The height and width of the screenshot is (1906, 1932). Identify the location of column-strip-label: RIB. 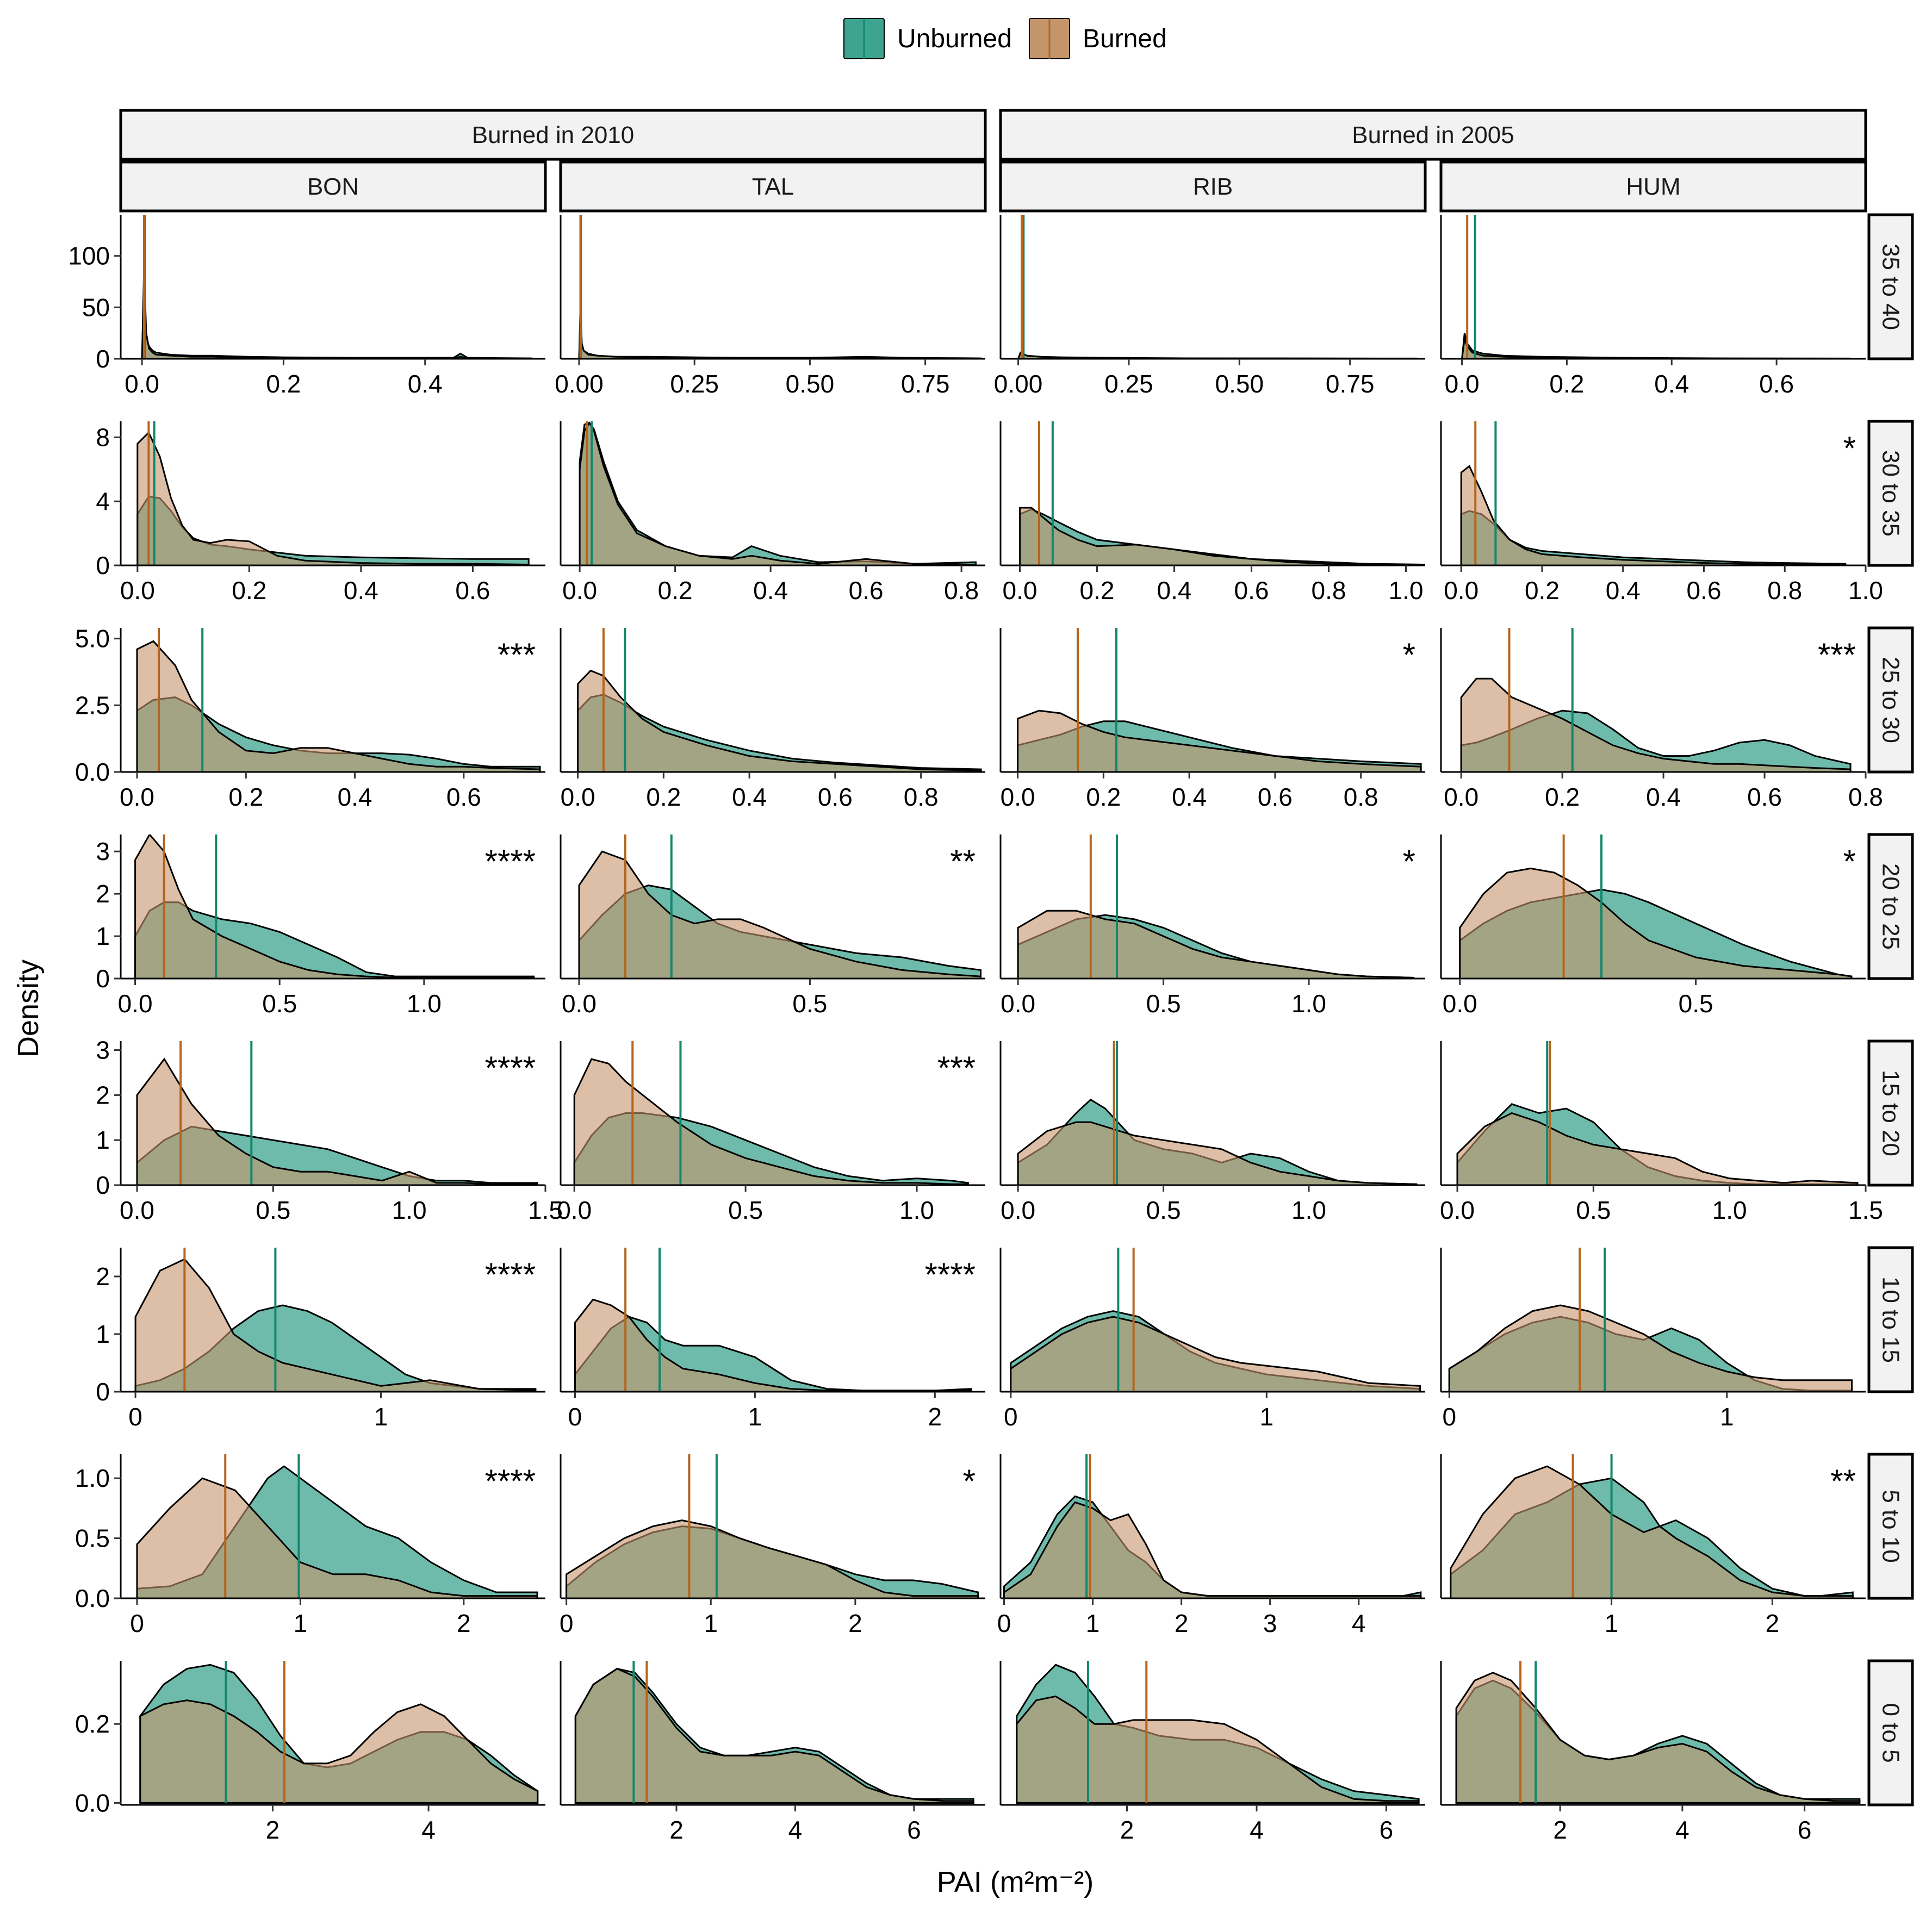
(1213, 186).